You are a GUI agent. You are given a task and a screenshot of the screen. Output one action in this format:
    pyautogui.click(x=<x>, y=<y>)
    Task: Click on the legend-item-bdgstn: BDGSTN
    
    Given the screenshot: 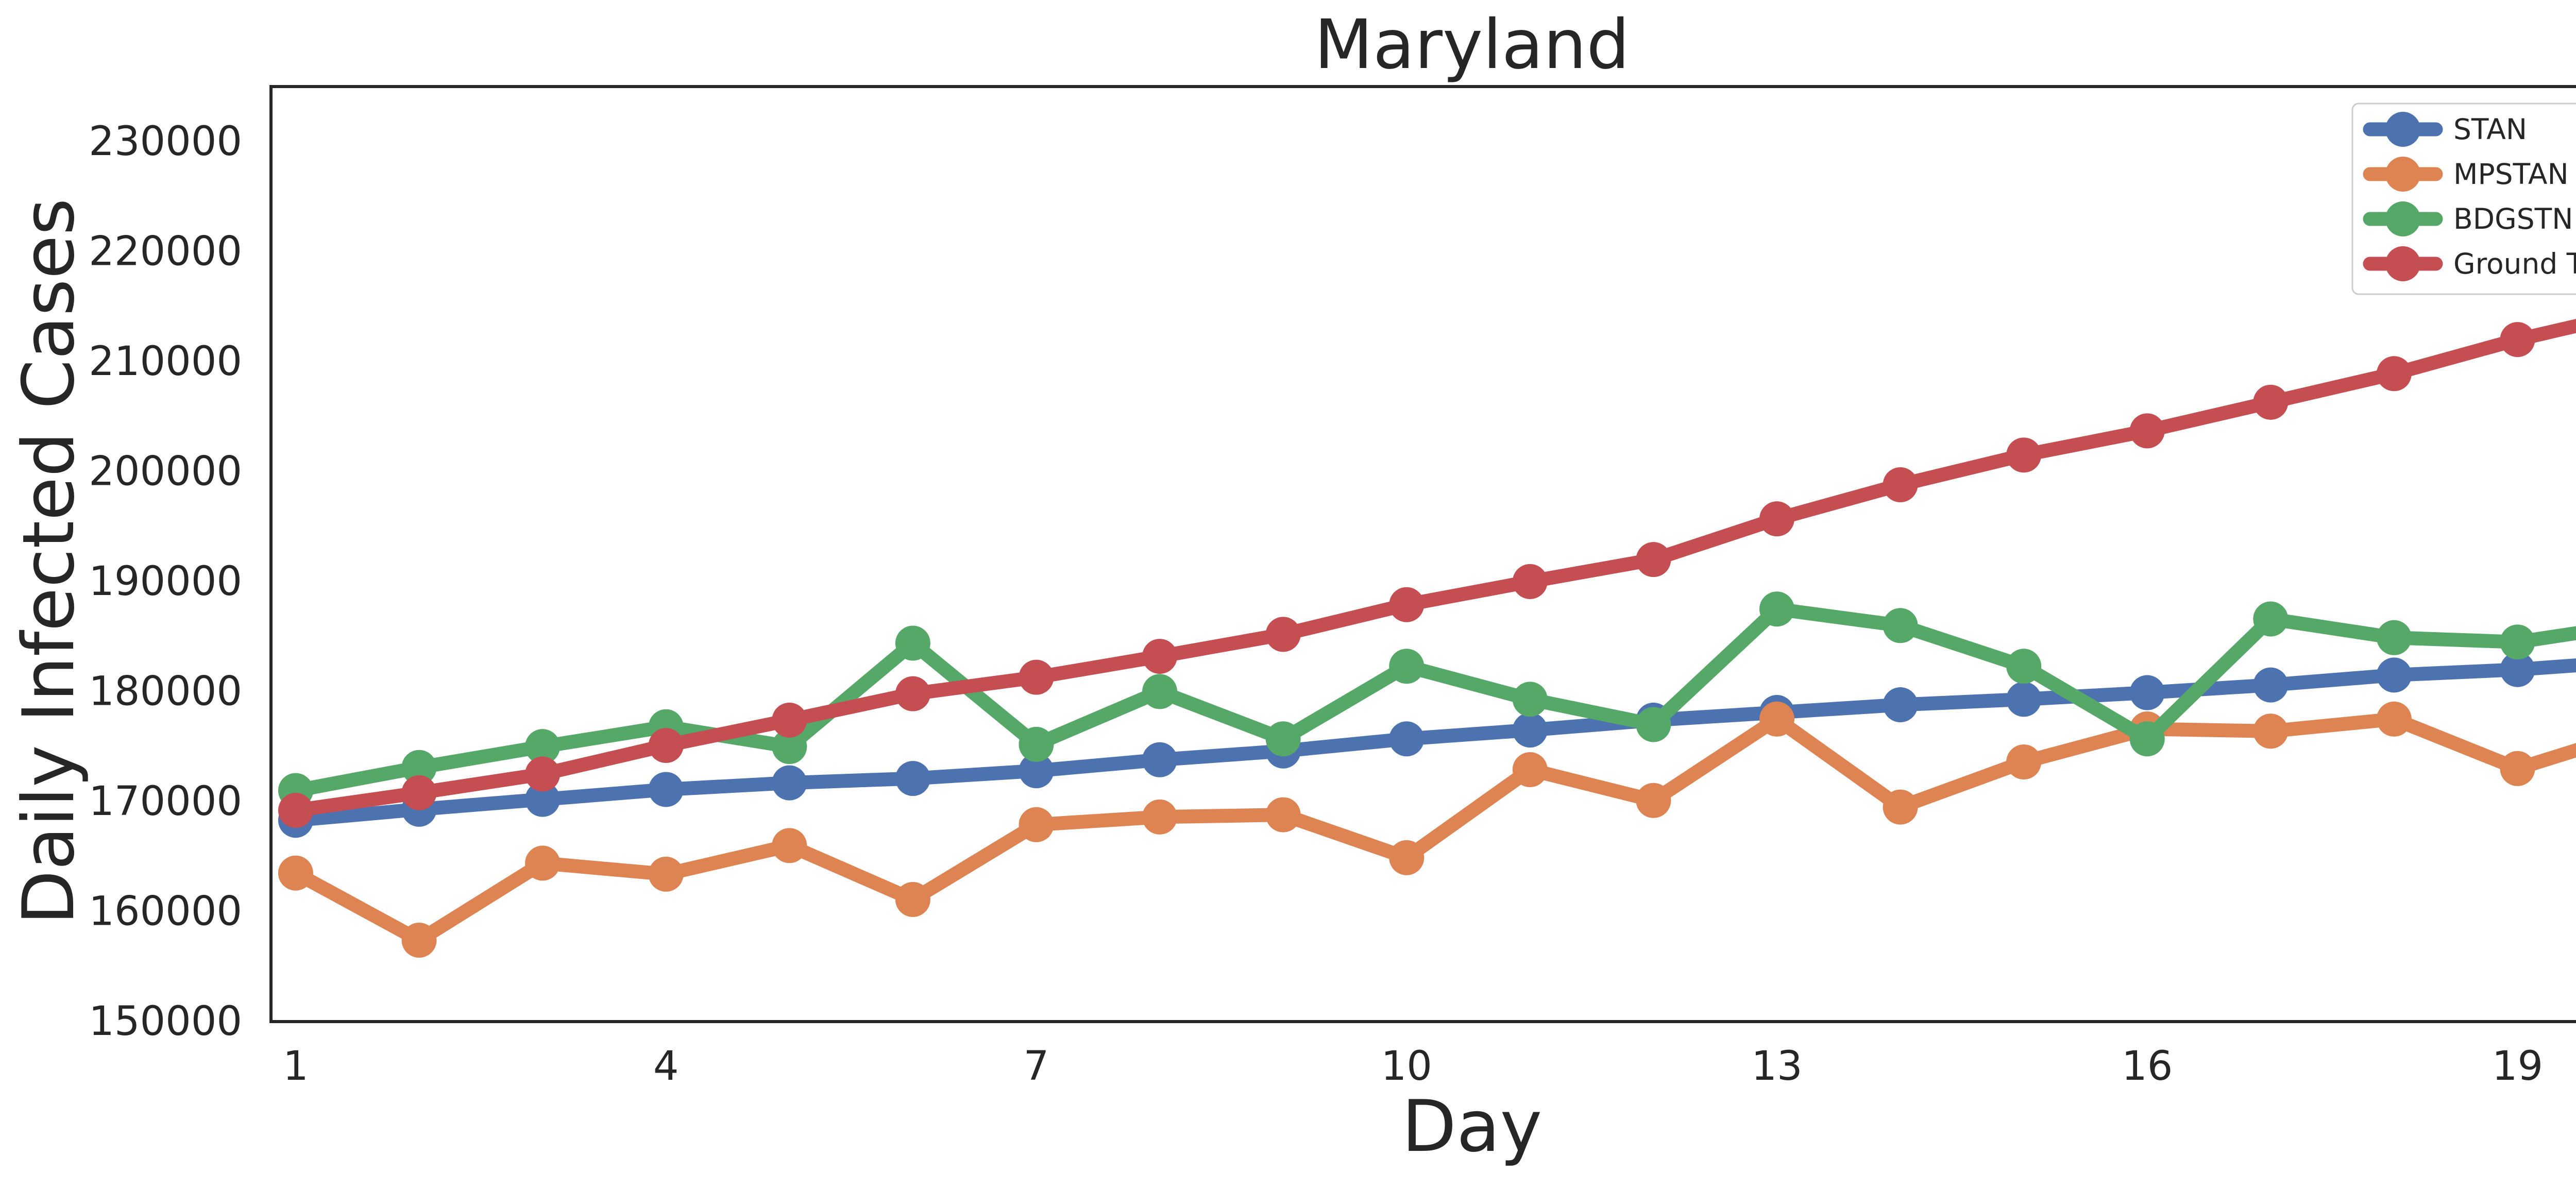 What is the action you would take?
    pyautogui.click(x=2468, y=218)
    